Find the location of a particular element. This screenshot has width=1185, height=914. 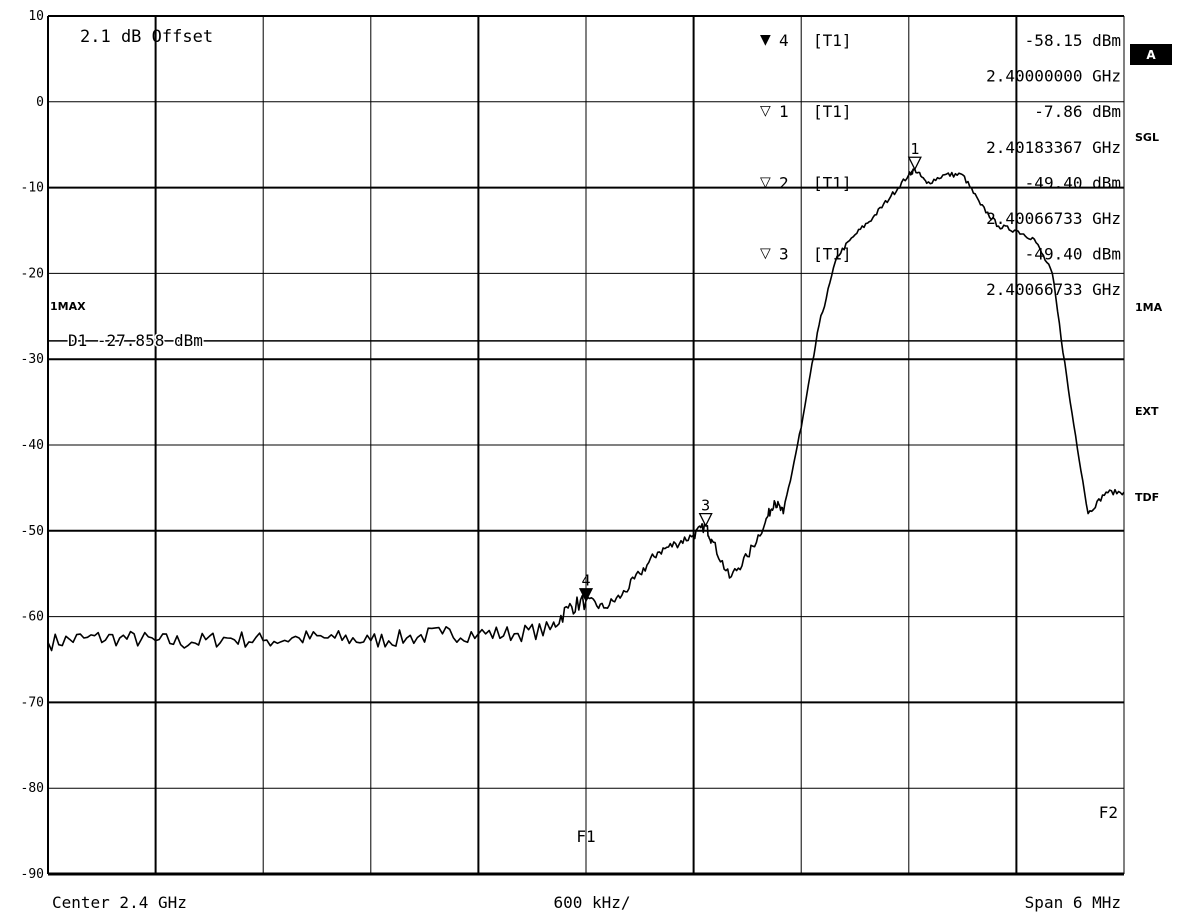

marker-label: 3 is located at coordinates (705, 506).